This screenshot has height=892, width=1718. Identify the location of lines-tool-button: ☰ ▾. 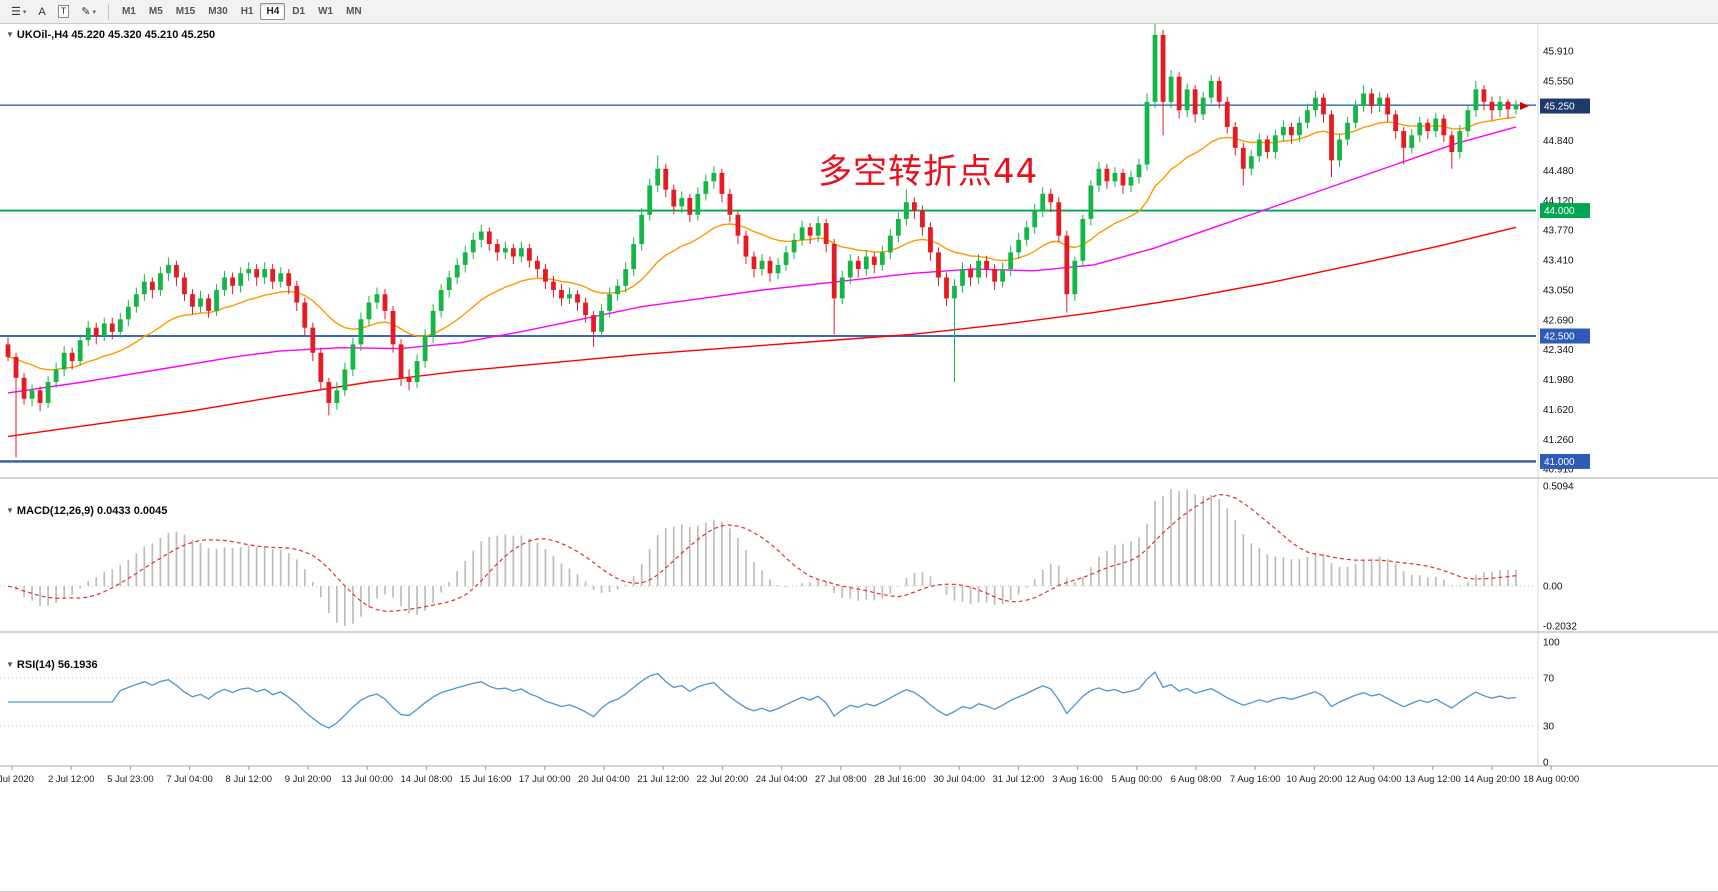
(18, 12).